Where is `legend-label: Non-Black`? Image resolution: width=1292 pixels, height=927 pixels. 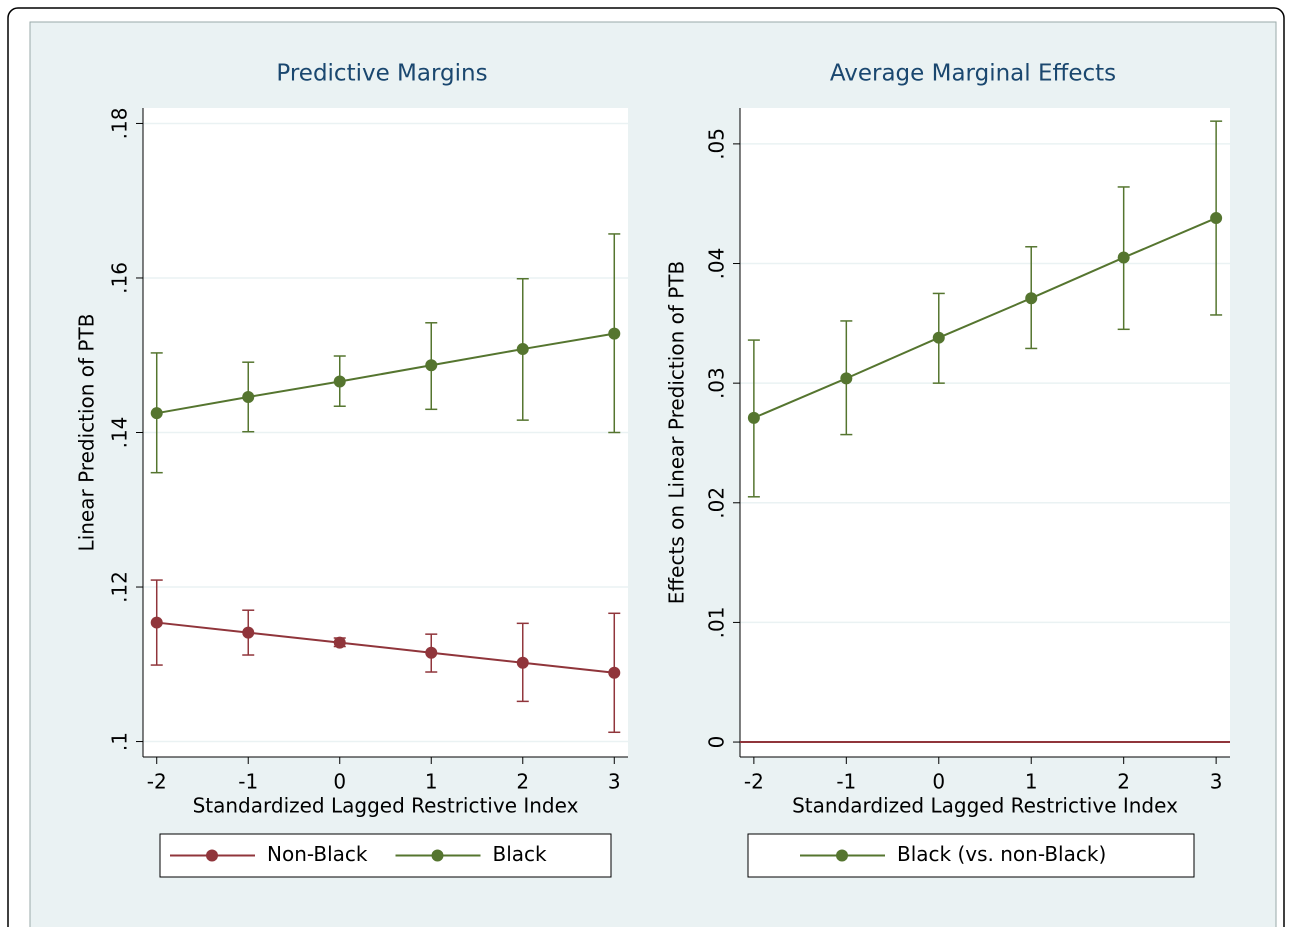
legend-label: Non-Black is located at coordinates (317, 854).